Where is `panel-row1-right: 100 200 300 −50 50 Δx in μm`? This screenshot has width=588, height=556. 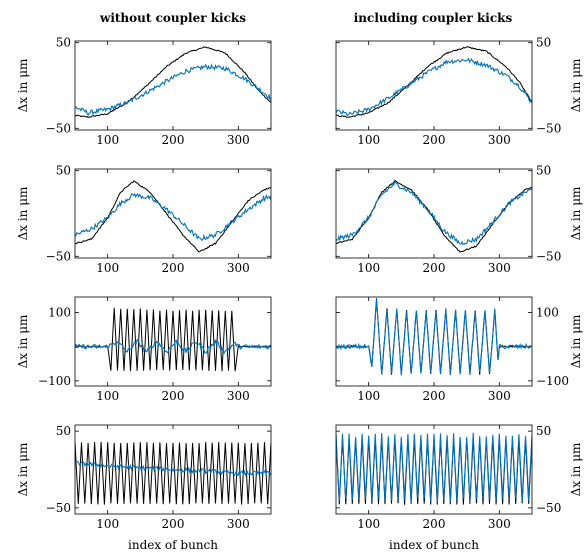
panel-row1-right: 100 200 300 −50 50 Δx in μm is located at coordinates (459, 91).